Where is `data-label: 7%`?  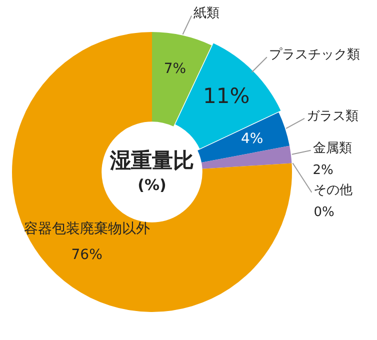 data-label: 7% is located at coordinates (175, 68).